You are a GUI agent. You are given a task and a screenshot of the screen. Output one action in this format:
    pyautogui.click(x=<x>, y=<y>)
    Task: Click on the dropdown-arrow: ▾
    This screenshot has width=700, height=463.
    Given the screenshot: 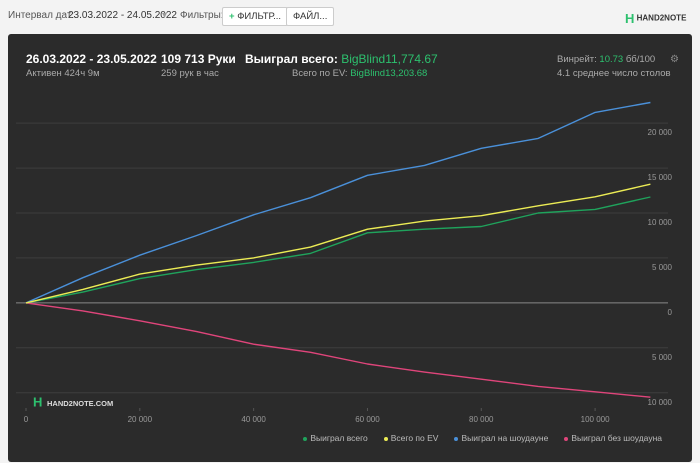 What is the action you would take?
    pyautogui.click(x=165, y=15)
    